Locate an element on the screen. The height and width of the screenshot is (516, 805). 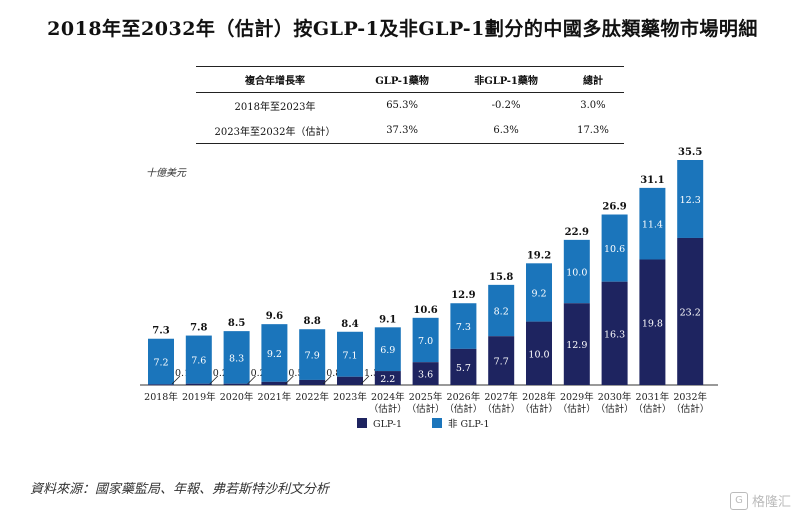
data-label-non-glp1: 8.3 is located at coordinates (236, 358).